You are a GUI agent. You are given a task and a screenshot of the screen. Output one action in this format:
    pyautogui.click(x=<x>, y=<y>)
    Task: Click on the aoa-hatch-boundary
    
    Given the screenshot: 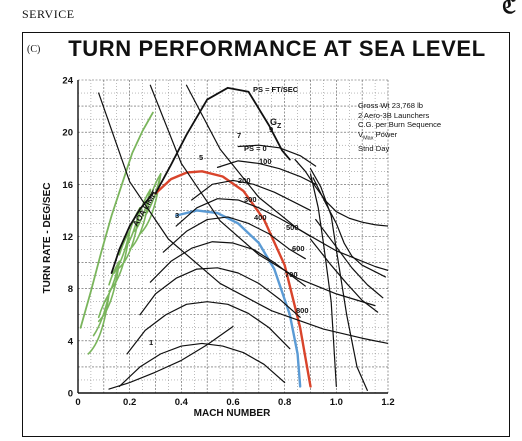 What is the action you would take?
    pyautogui.click(x=116, y=220)
    